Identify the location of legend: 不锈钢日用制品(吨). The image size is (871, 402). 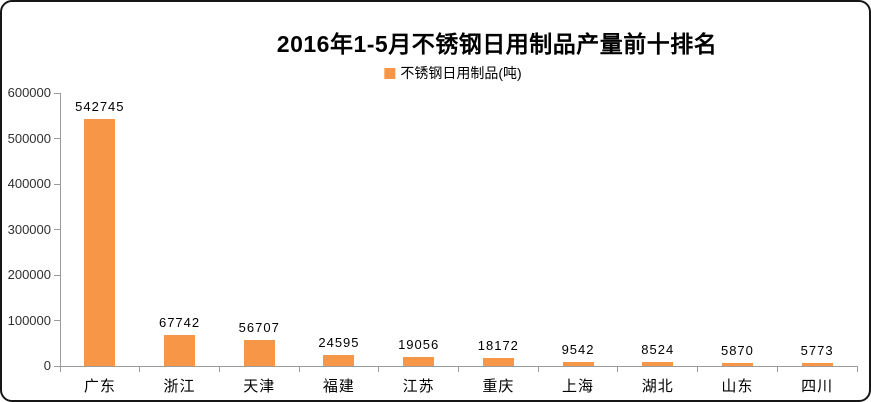
(453, 73).